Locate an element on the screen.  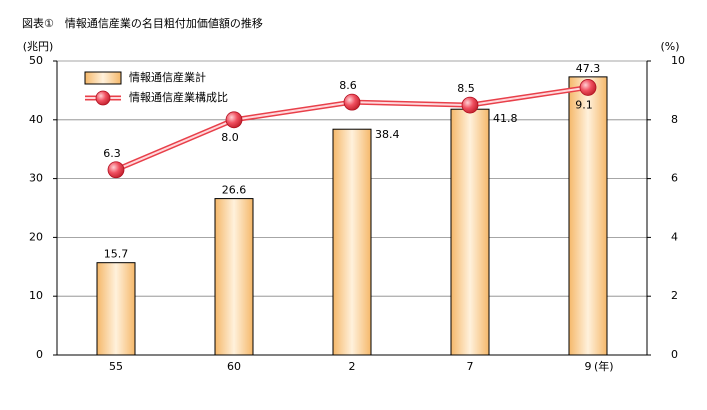
legend-label: 情報通信産業構成比 is located at coordinates (178, 97).